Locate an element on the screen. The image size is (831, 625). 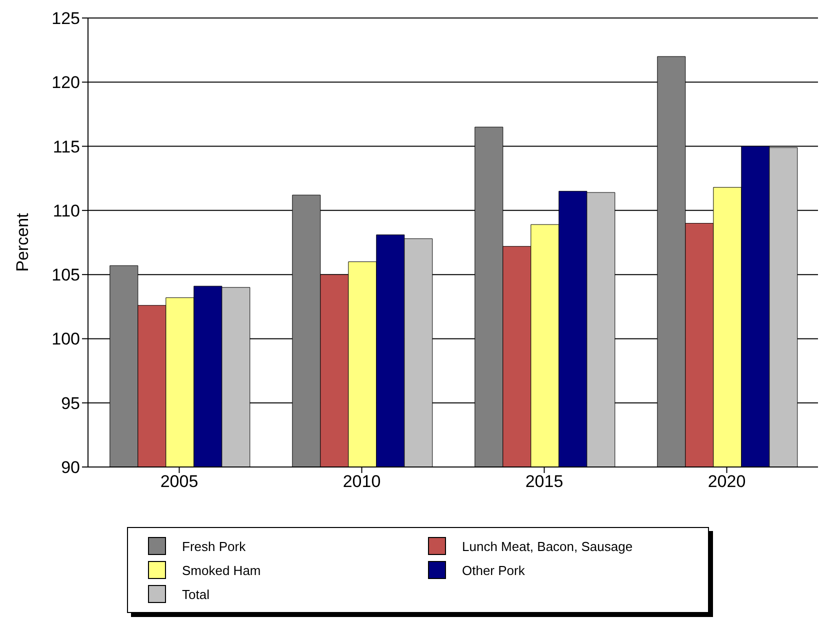
y-tick-label: 125 is located at coordinates (66, 18).